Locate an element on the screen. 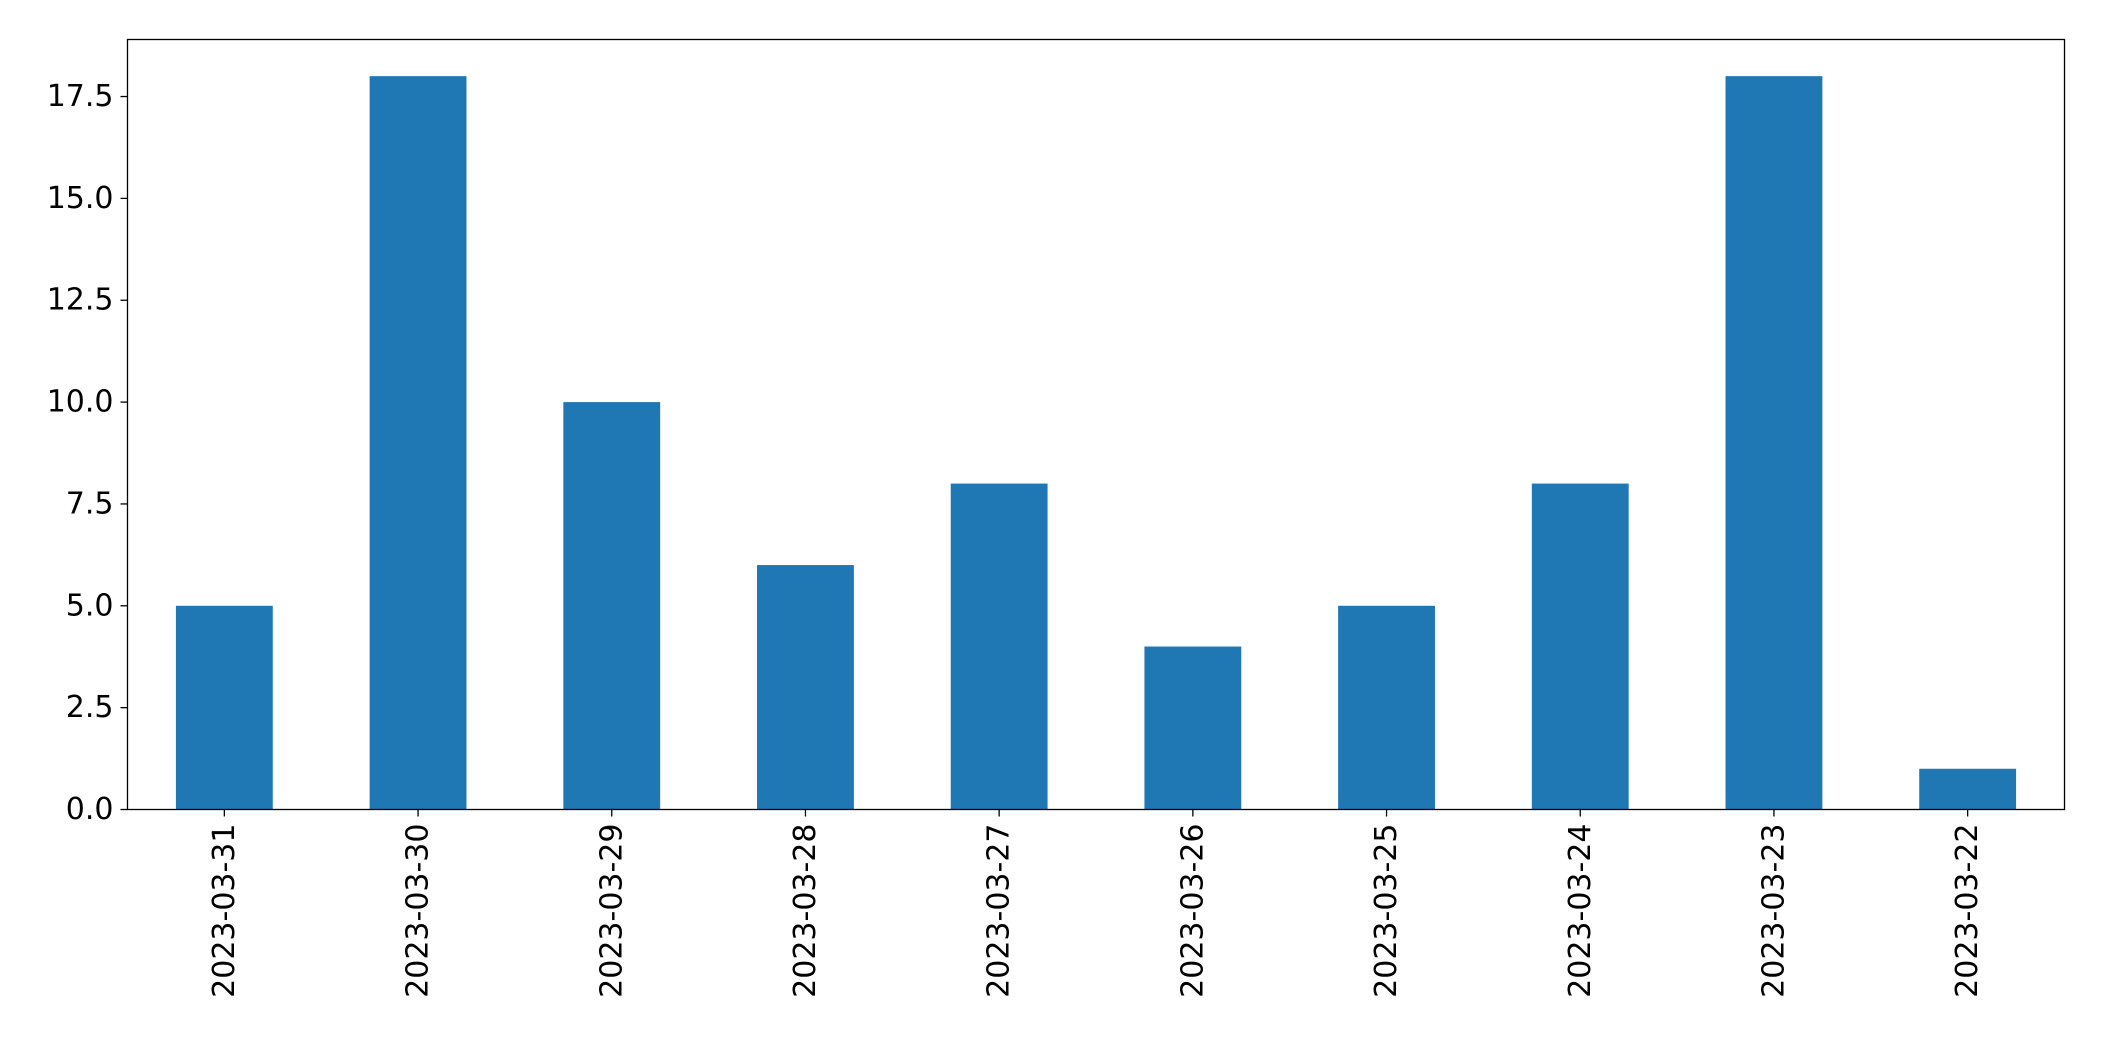  x-tick-label: 2023-03-22 is located at coordinates (1967, 911).